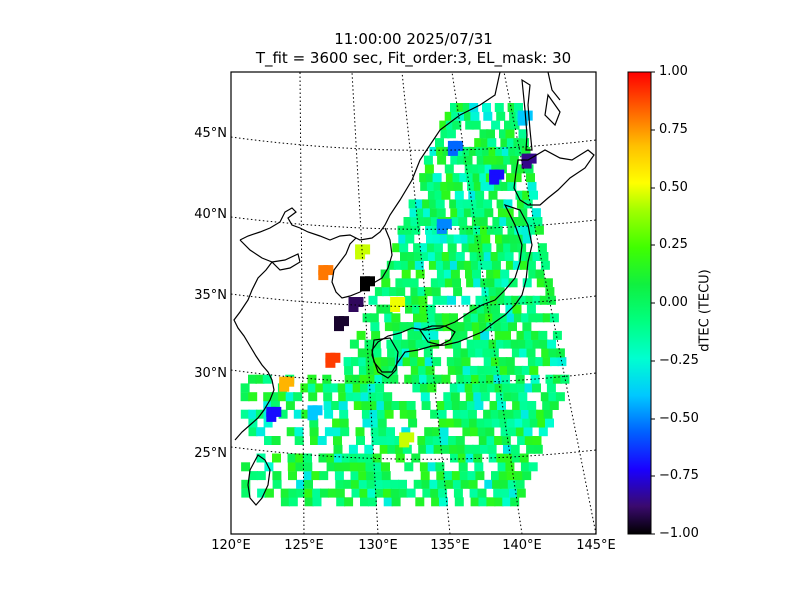 Image resolution: width=800 pixels, height=600 pixels. What do you see at coordinates (330, 362) in the screenshot?
I see `tec-anomaly-point` at bounding box center [330, 362].